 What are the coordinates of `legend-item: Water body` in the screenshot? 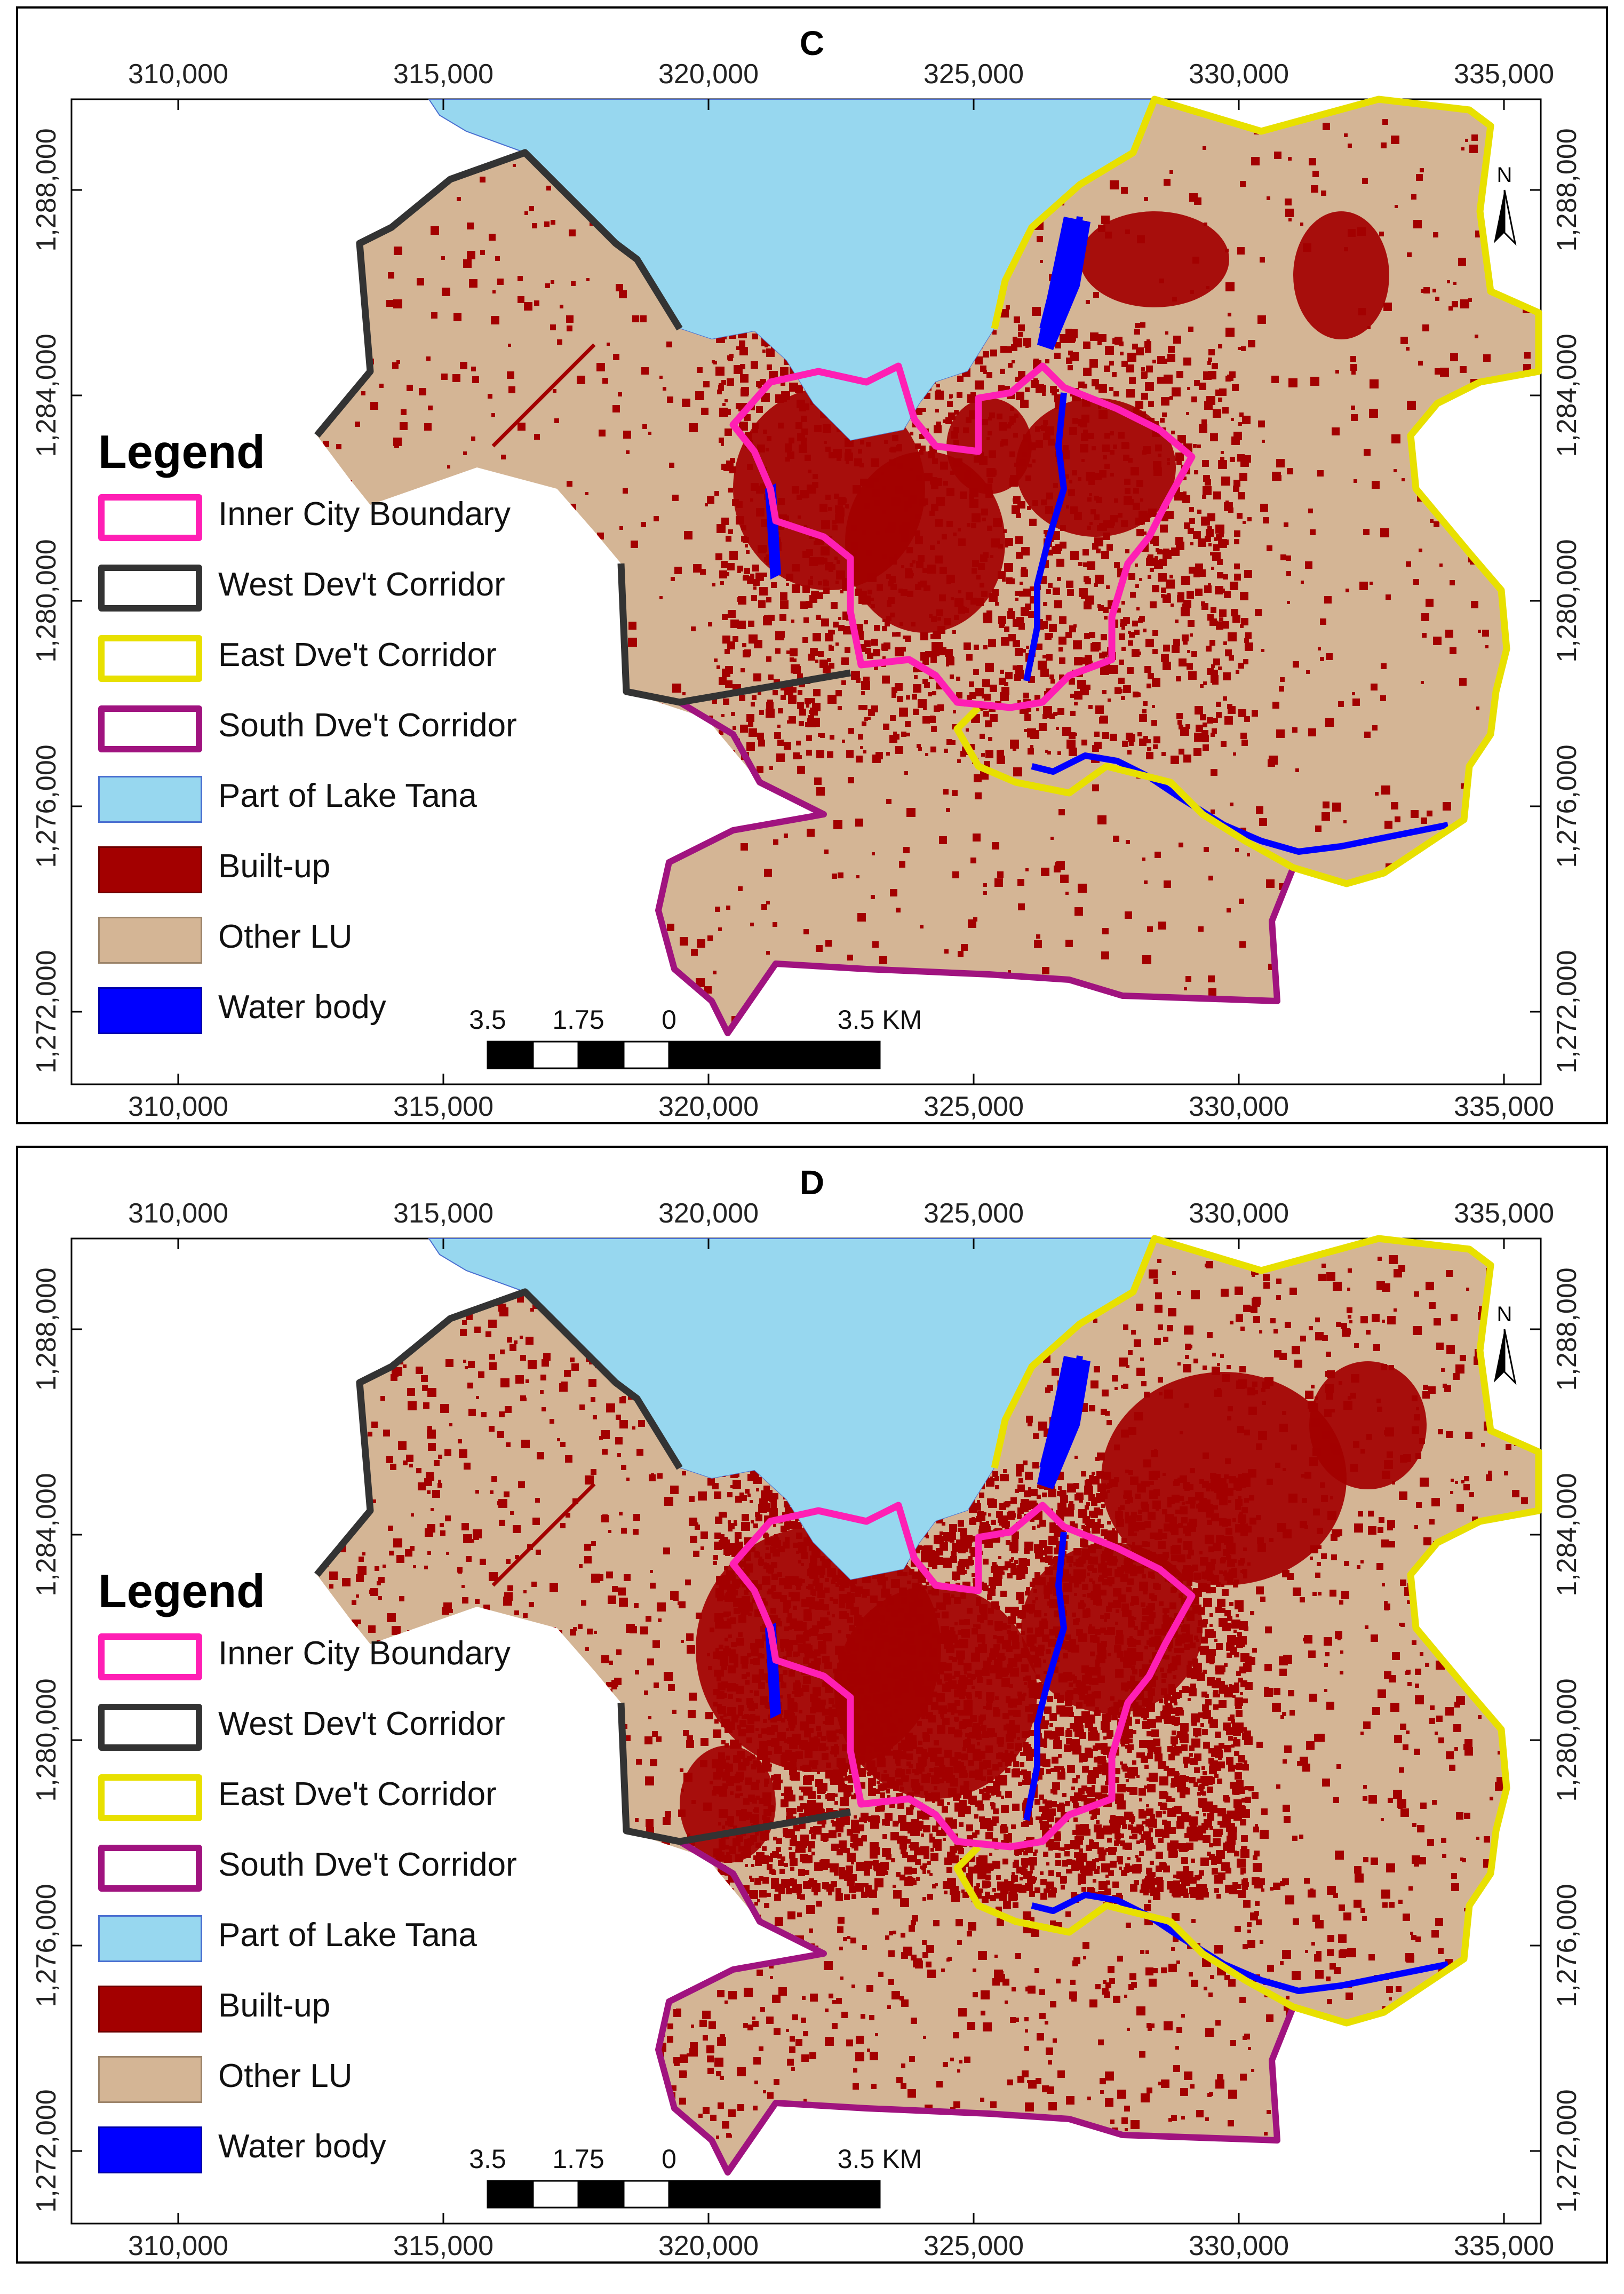 It's located at (354, 2150).